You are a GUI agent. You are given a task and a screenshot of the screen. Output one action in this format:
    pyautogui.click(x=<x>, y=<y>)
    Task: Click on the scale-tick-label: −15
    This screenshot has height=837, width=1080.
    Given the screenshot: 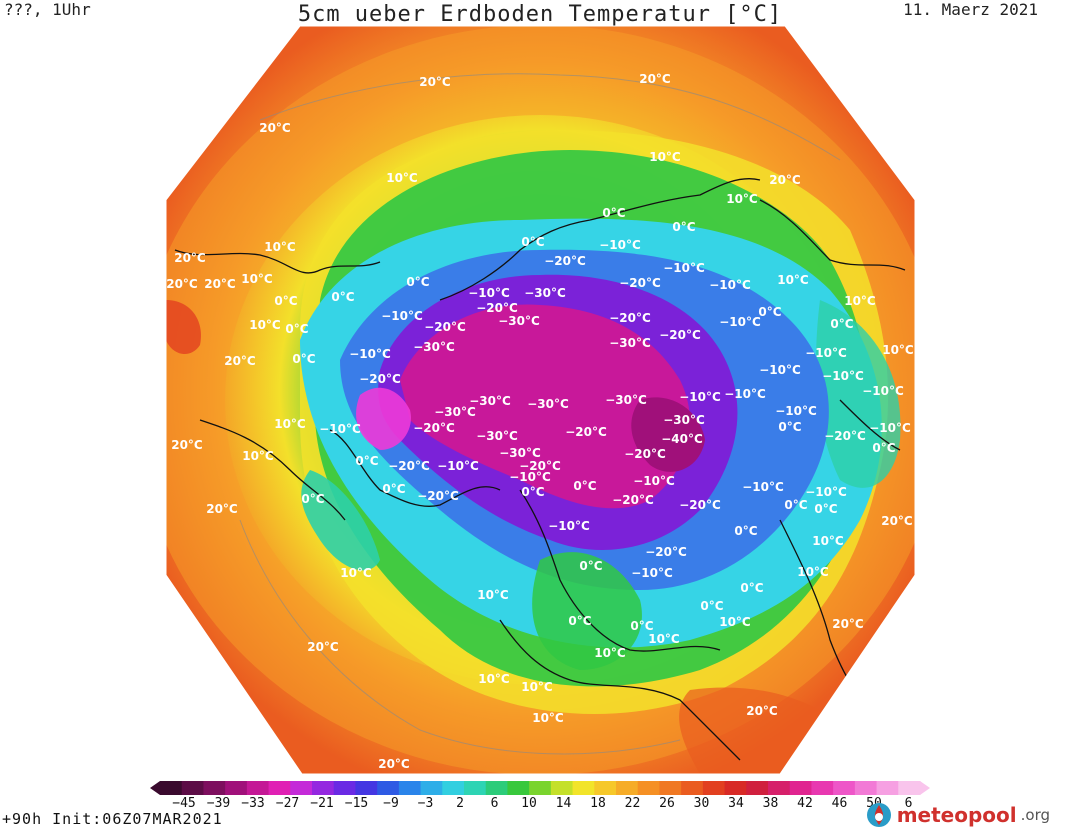 What is the action you would take?
    pyautogui.click(x=356, y=803)
    